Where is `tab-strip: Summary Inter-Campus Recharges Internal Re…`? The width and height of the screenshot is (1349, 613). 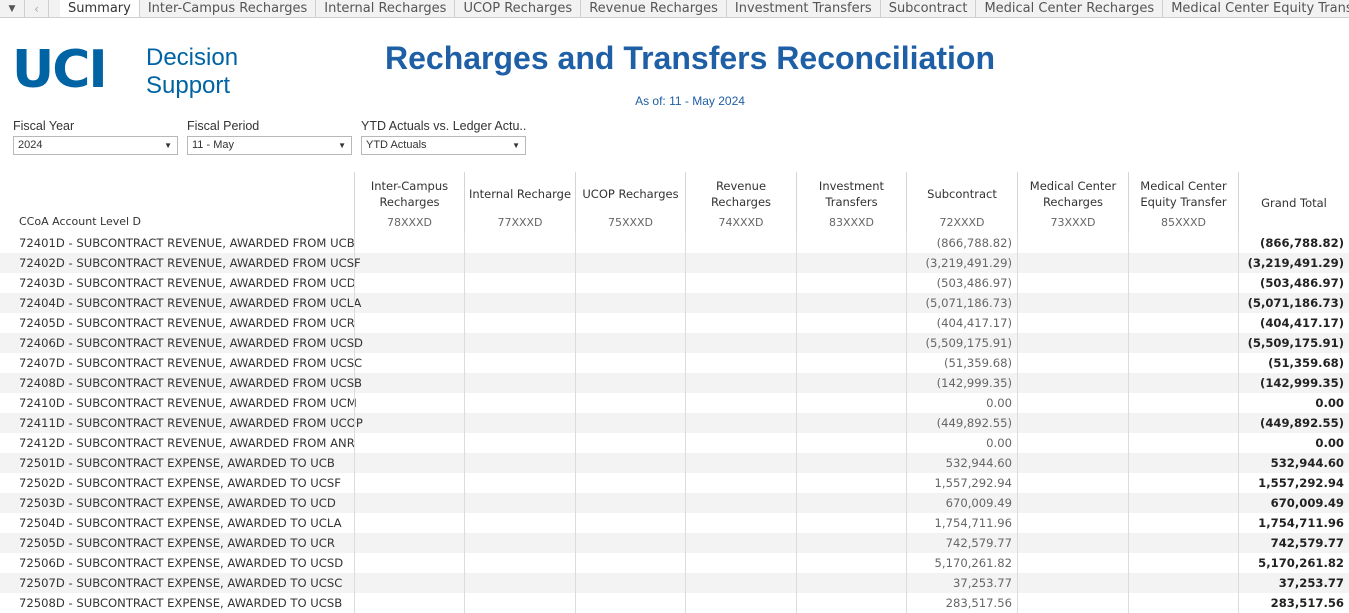
tab-strip: Summary Inter-Campus Recharges Internal Re… is located at coordinates (704, 8).